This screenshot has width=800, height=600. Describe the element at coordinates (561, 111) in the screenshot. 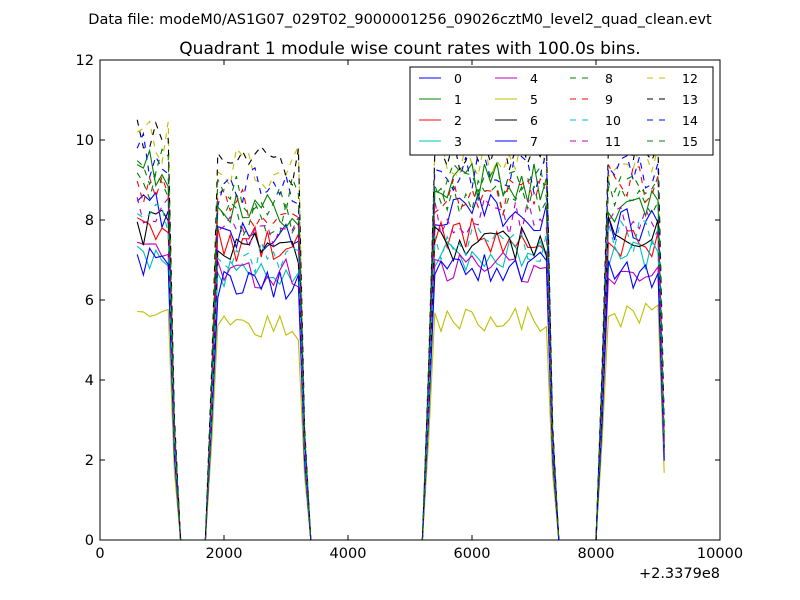

I see `legend-frame` at that location.